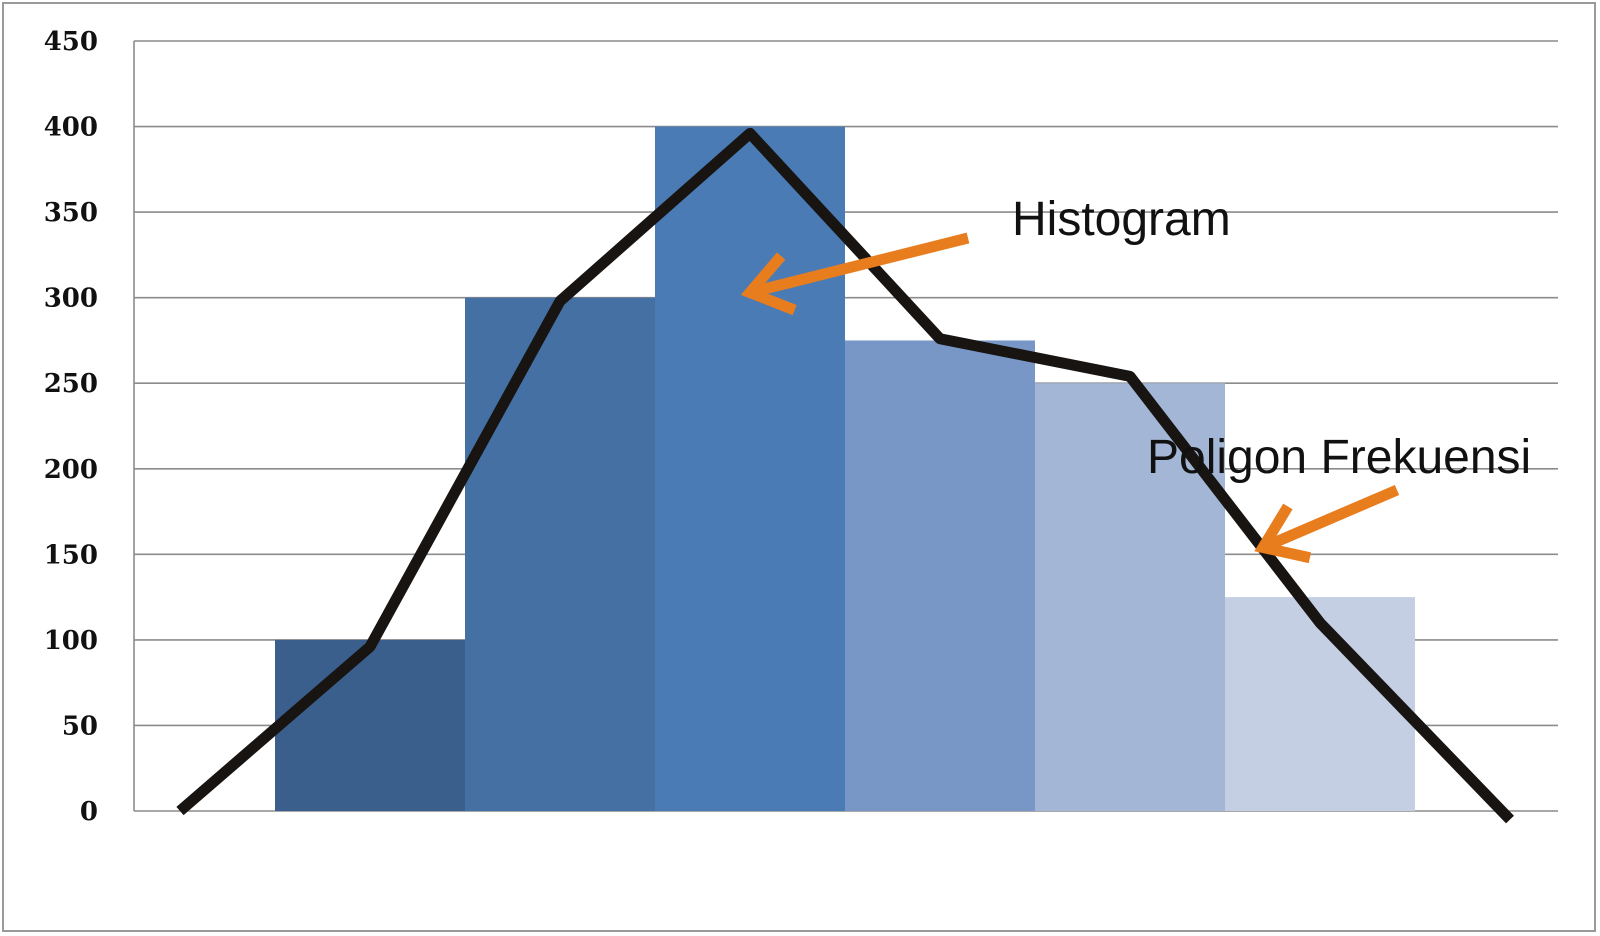 This screenshot has height=936, width=1600. What do you see at coordinates (1121, 219) in the screenshot?
I see `annotation-label: Histogram` at bounding box center [1121, 219].